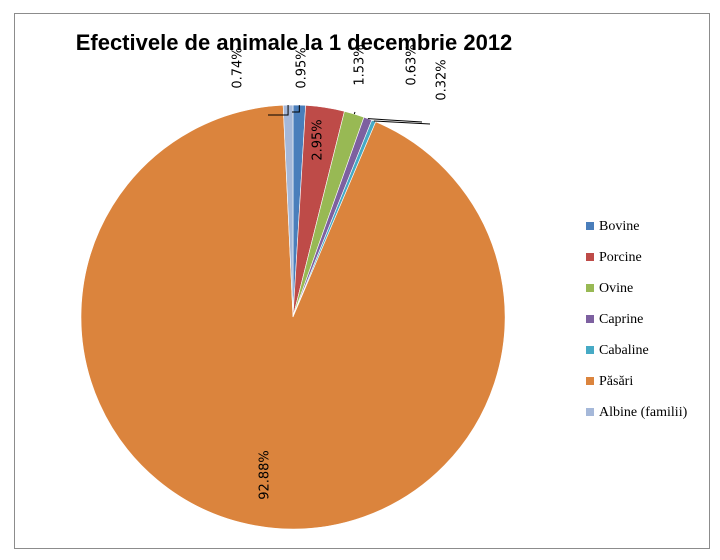 The height and width of the screenshot is (560, 720). Describe the element at coordinates (360, 64) in the screenshot. I see `data-label-ovine: 1.53%` at that location.